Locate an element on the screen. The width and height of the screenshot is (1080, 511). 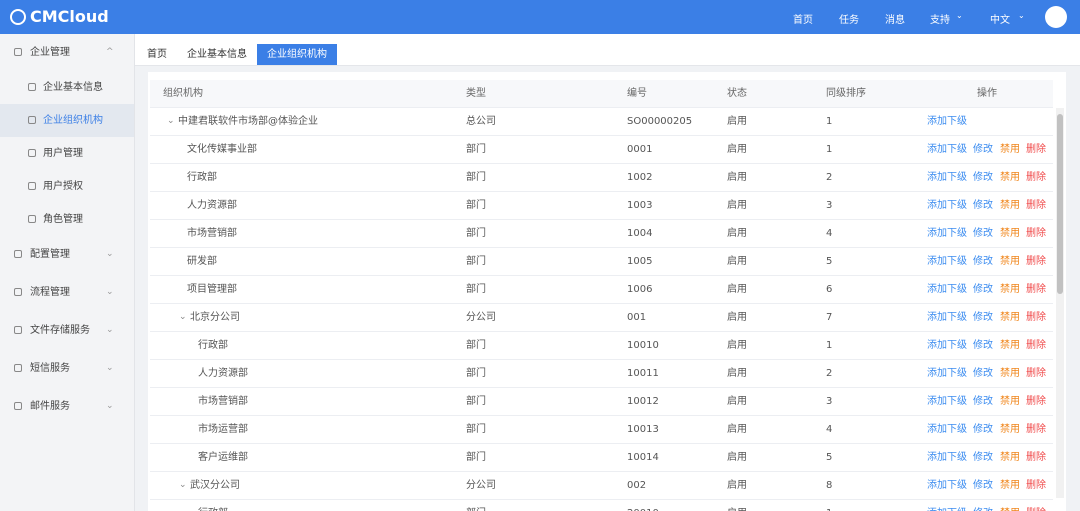
avatar is located at coordinates (1056, 17).